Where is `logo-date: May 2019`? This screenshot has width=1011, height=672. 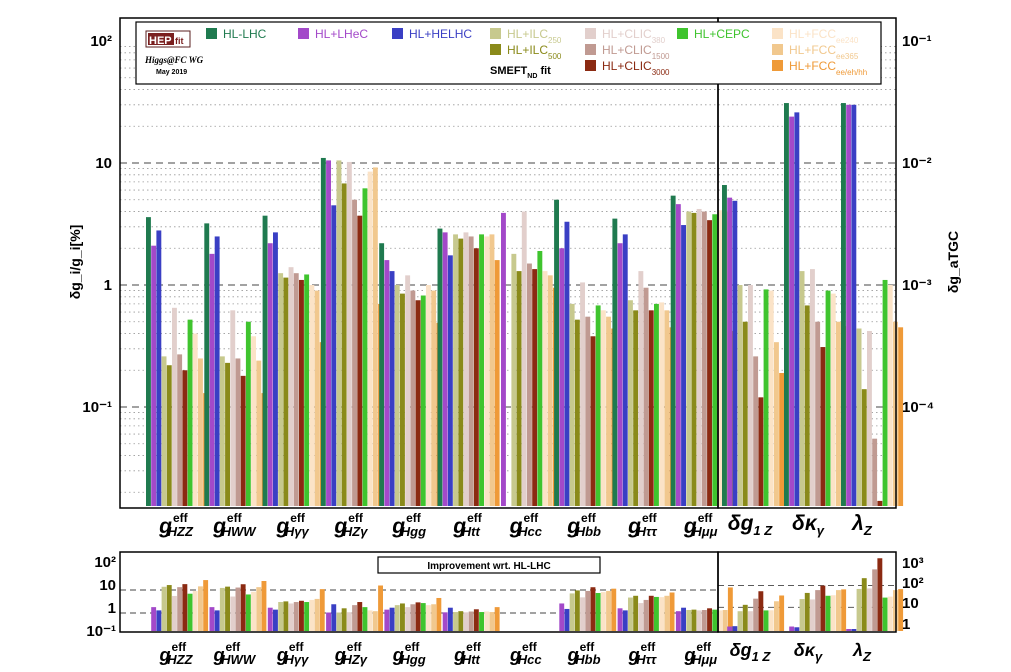
logo-date: May 2019 is located at coordinates (171, 72).